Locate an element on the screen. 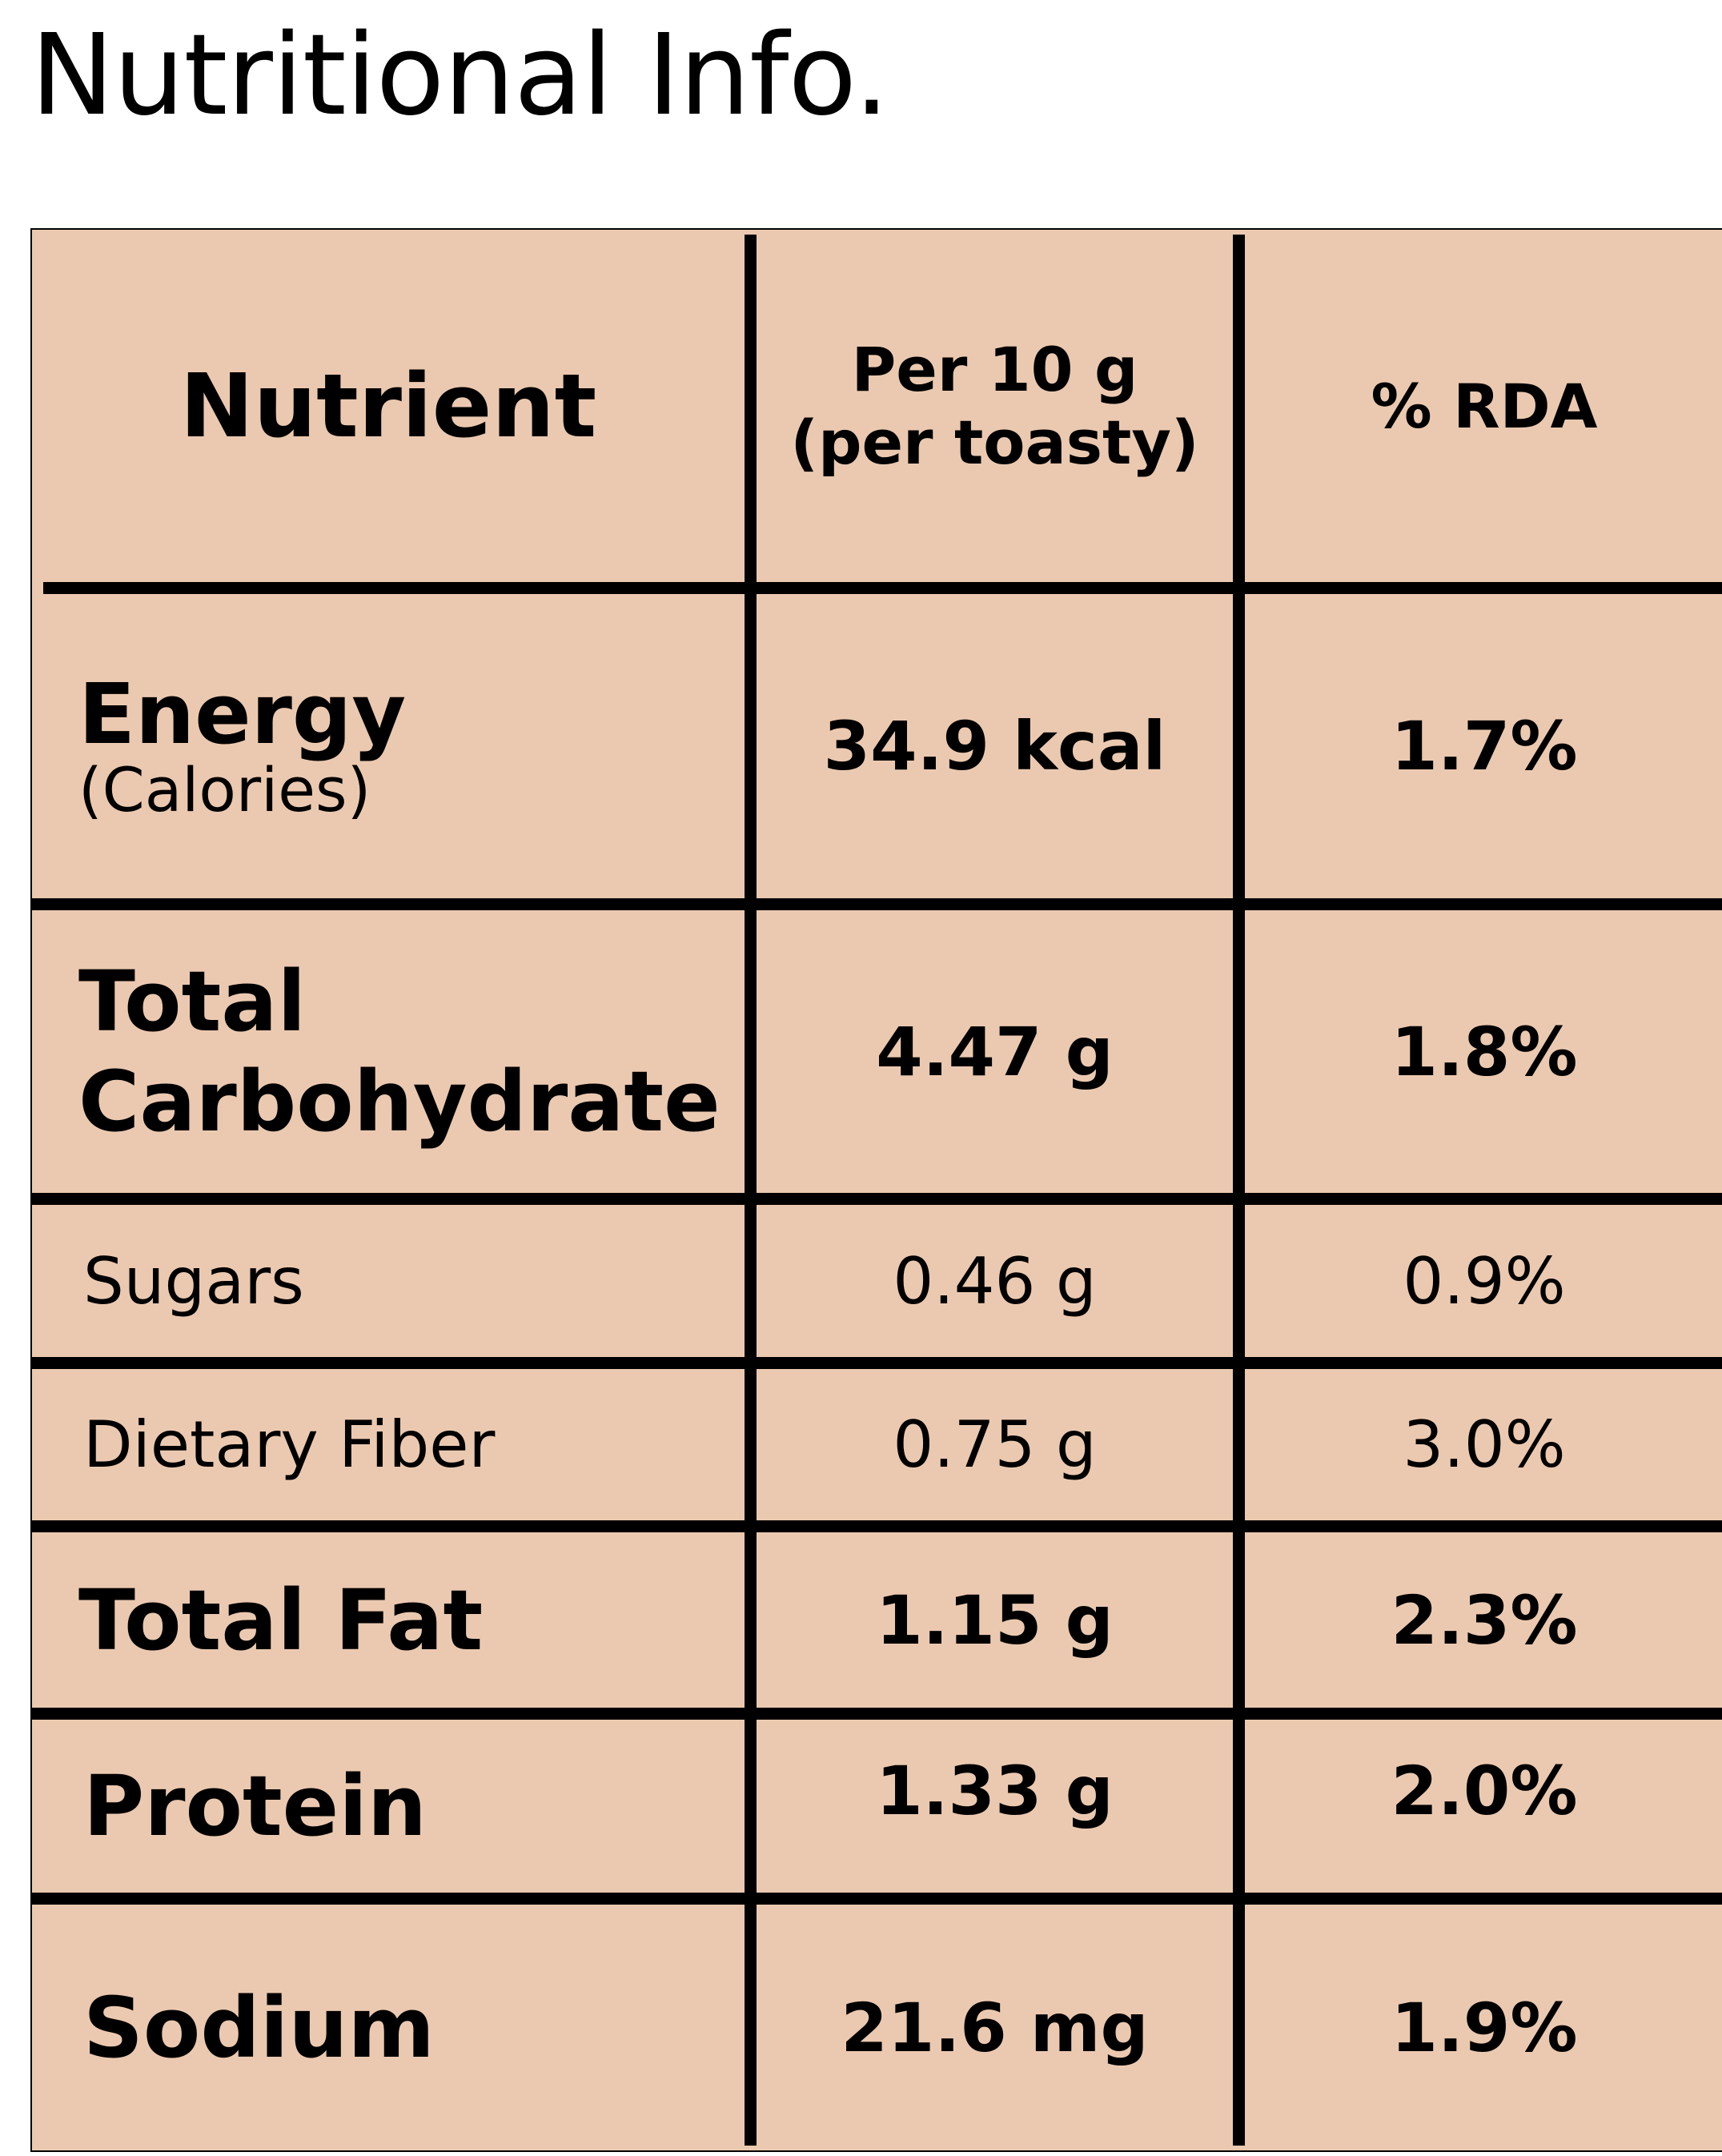 The width and height of the screenshot is (1722, 2156). table-row-carbohydrate-name: Total Carbohydrate is located at coordinates (388, 1051).